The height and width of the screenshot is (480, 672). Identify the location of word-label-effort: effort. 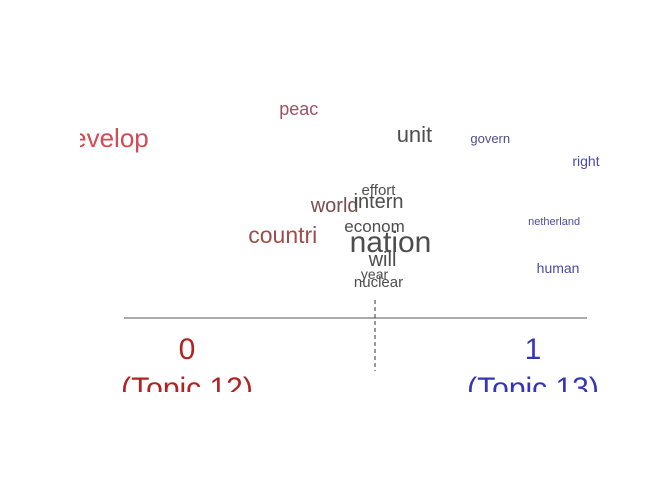
(379, 190).